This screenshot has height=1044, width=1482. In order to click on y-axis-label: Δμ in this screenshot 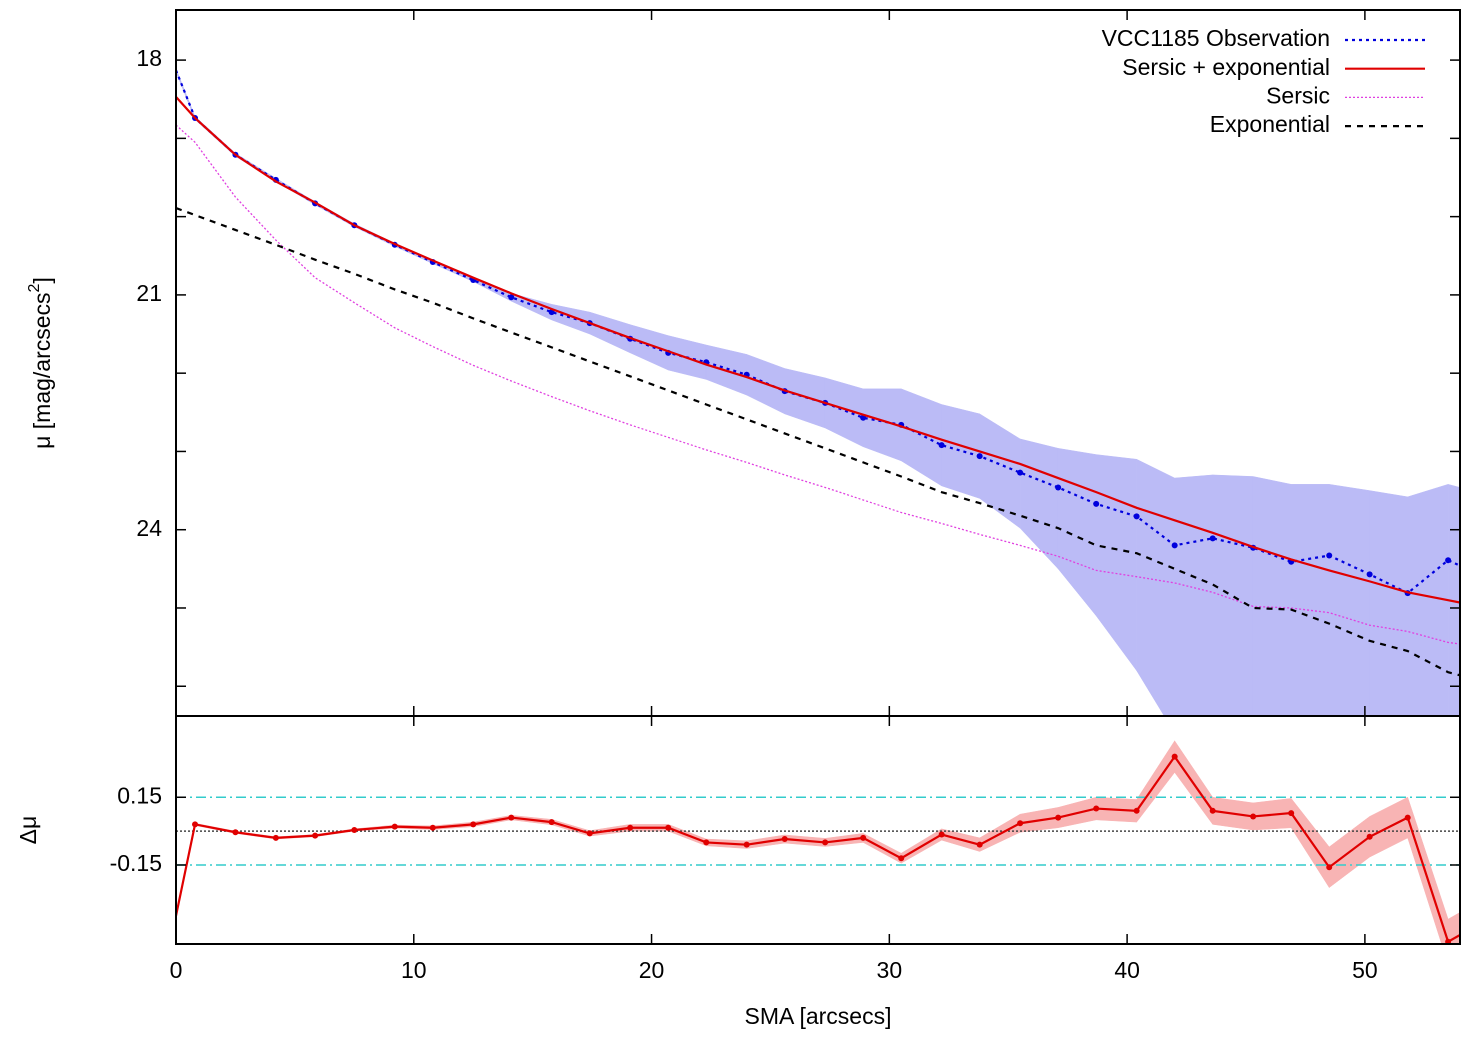, I will do `click(28, 830)`.